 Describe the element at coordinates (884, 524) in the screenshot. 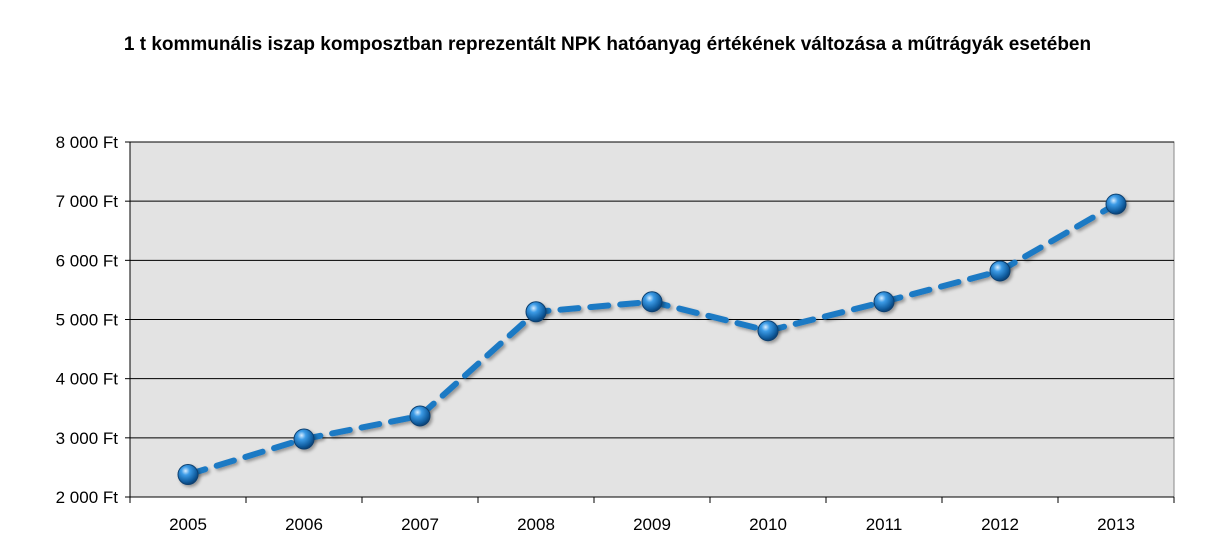

I see `x-tick-label: 2011` at that location.